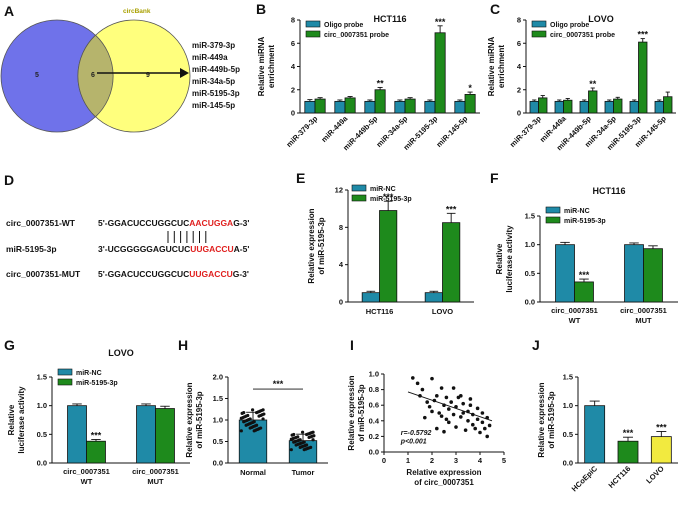 This screenshot has height=510, width=685. I want to click on panel-label-j: J, so click(536, 345).